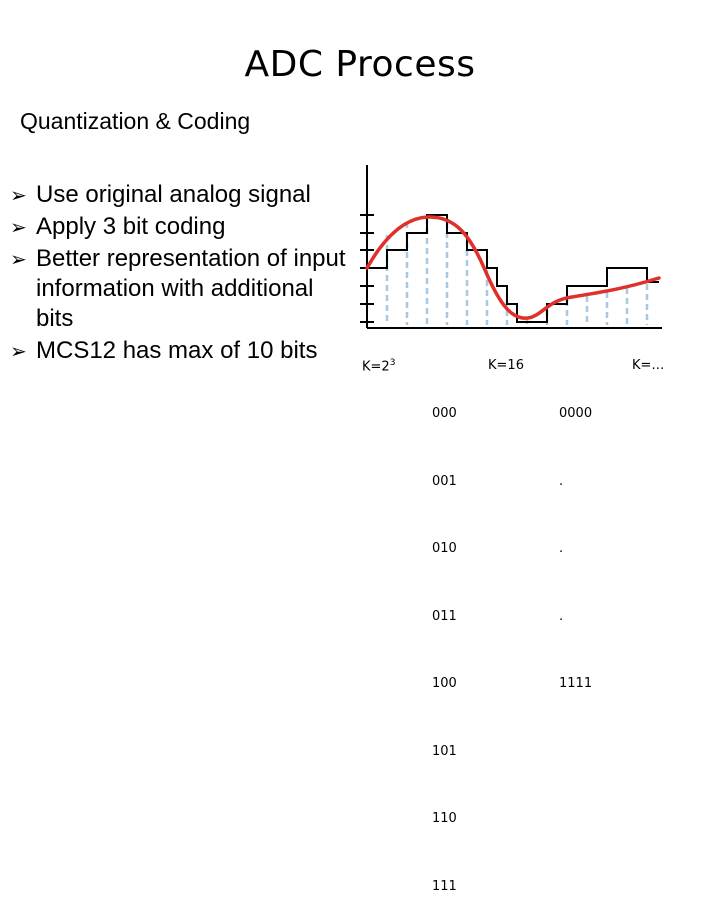 This screenshot has width=720, height=921. What do you see at coordinates (576, 413) in the screenshot?
I see `code-item: 0000` at bounding box center [576, 413].